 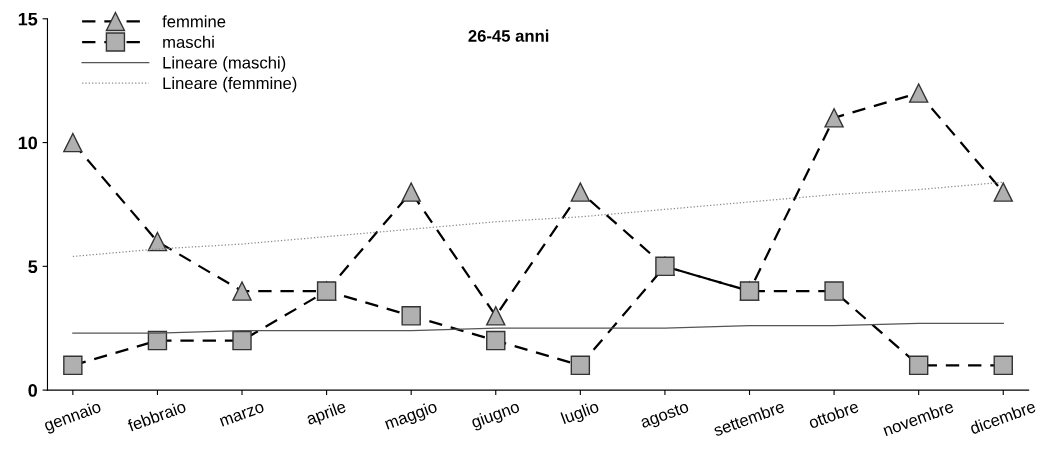 What do you see at coordinates (33, 267) in the screenshot?
I see `y-tick-label: 5` at bounding box center [33, 267].